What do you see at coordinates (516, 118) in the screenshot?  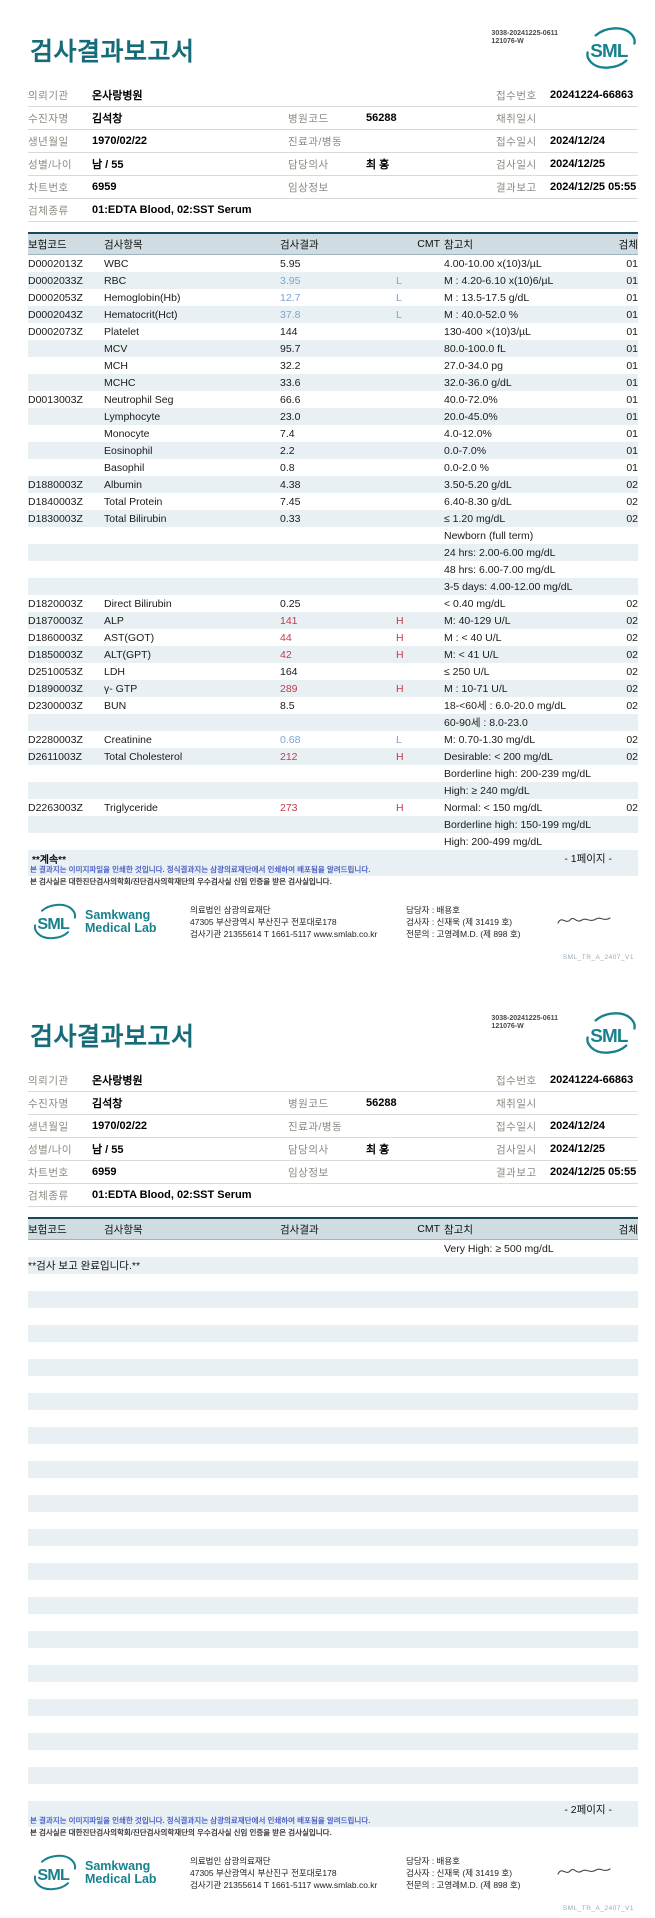 I see `field-label: 채취일시` at bounding box center [516, 118].